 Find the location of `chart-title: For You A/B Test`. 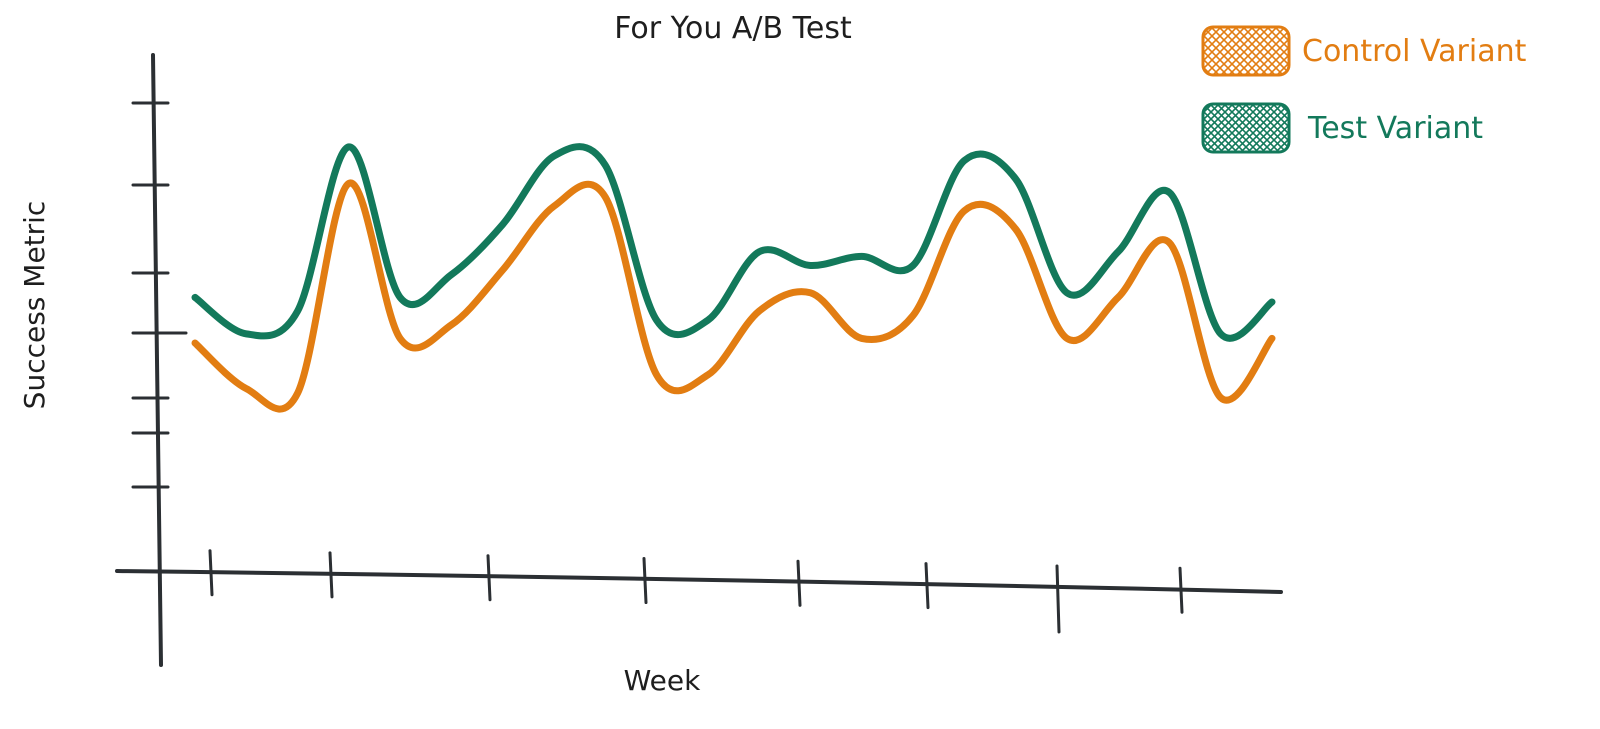

chart-title: For You A/B Test is located at coordinates (733, 28).